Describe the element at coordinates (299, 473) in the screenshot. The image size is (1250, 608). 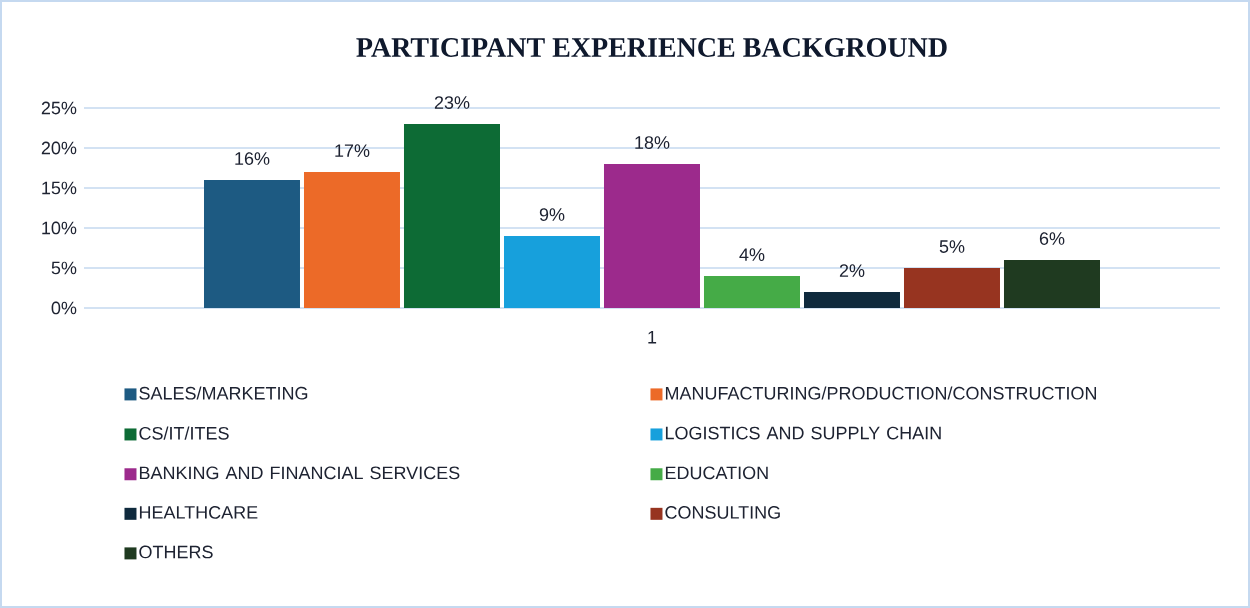
I see `legend-label: BANKING AND FINANCIAL SERVICES` at that location.